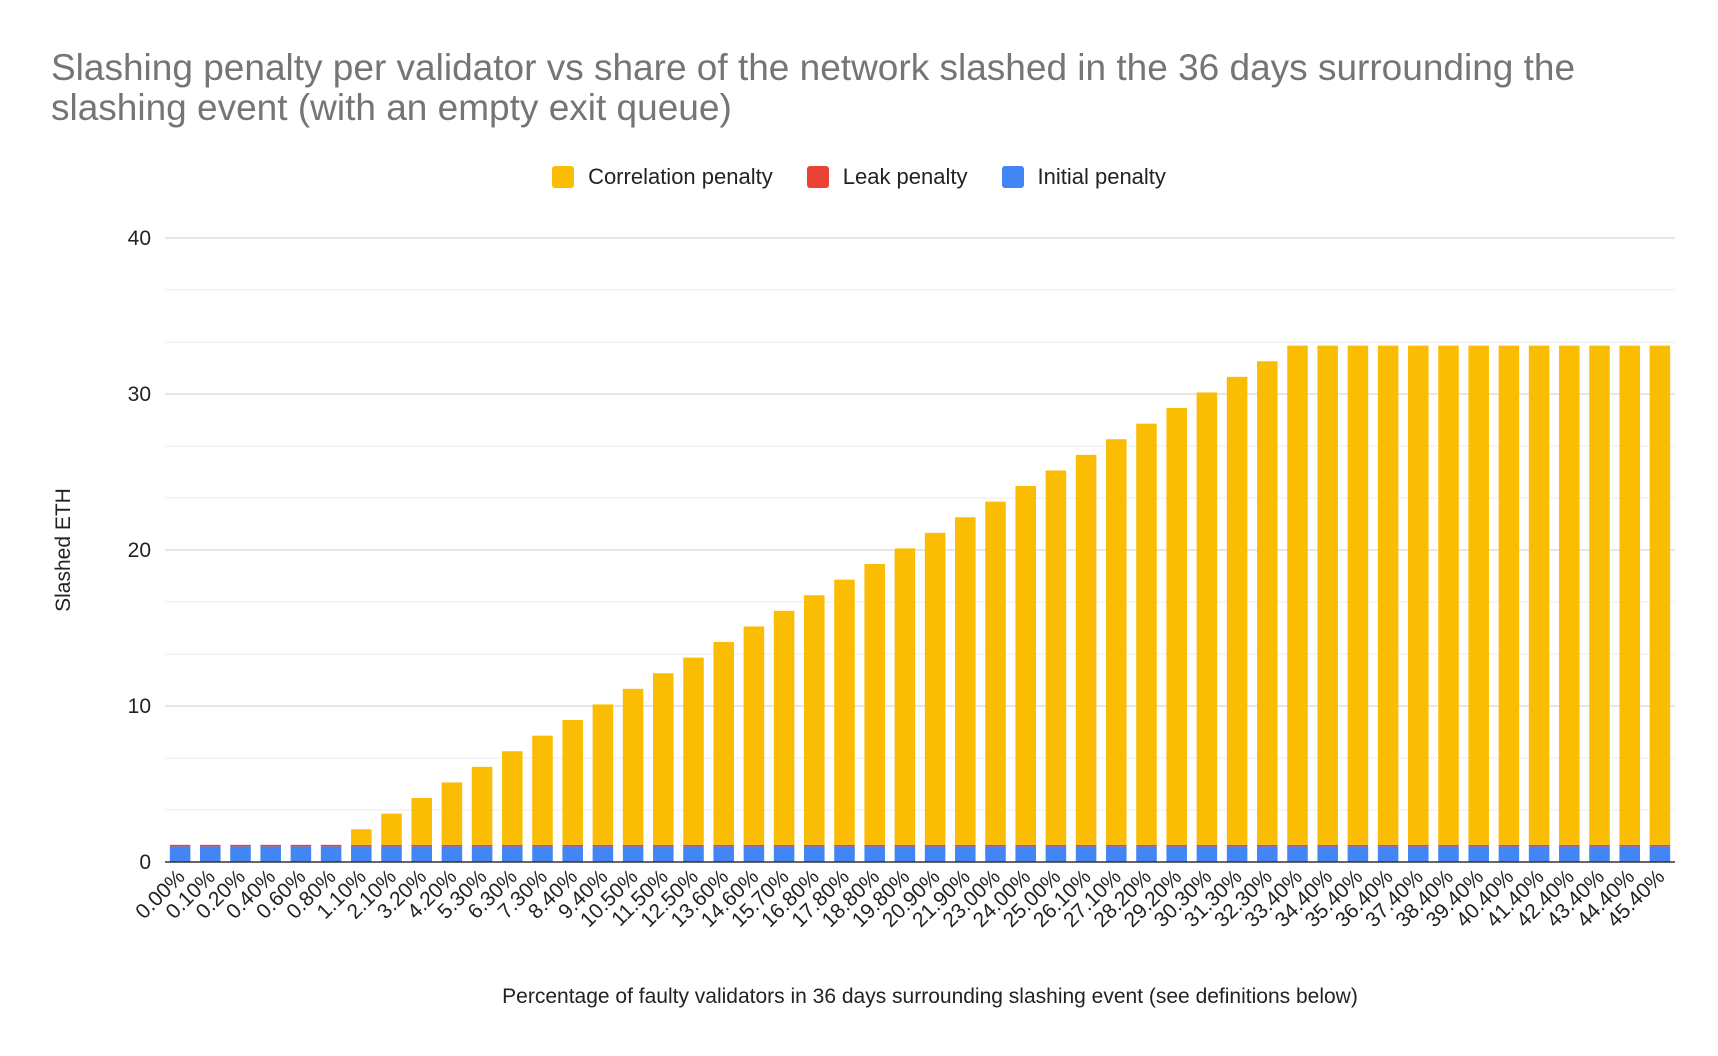 This screenshot has width=1718, height=1056. I want to click on legend-item-initial: Initial penalty, so click(1083, 177).